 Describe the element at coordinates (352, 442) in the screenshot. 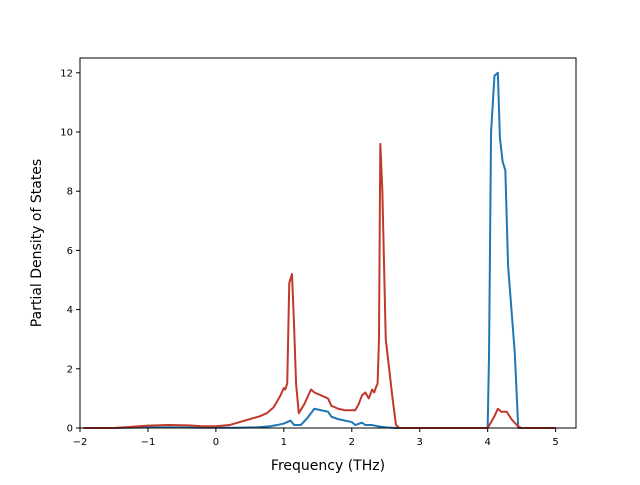

I see `x-tick-label: 2` at that location.